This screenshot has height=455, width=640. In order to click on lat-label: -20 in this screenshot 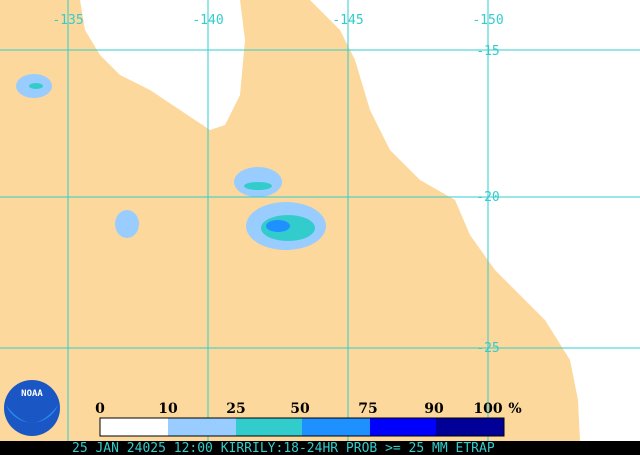, I will do `click(487, 197)`.